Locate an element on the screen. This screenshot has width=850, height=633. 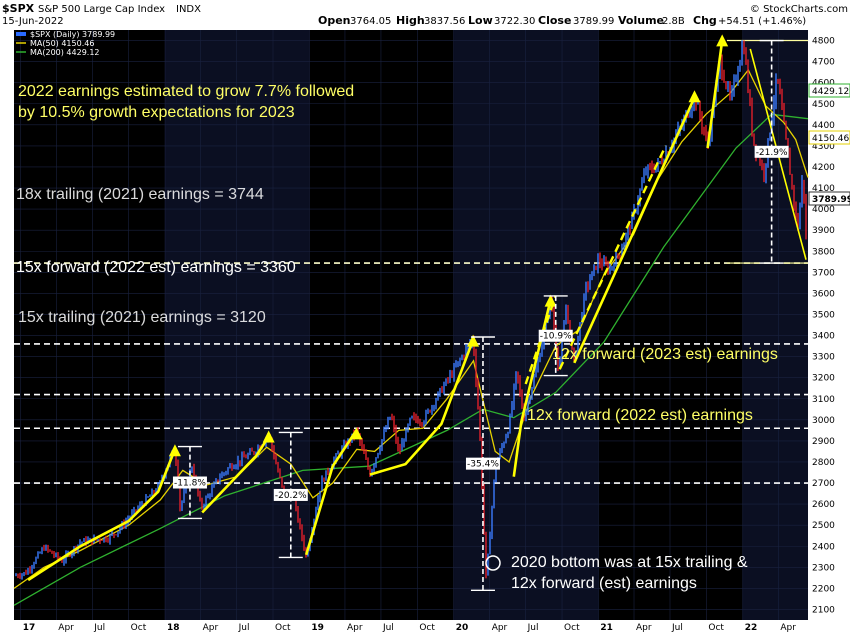
y-tick-label: 2800 is located at coordinates (823, 463).